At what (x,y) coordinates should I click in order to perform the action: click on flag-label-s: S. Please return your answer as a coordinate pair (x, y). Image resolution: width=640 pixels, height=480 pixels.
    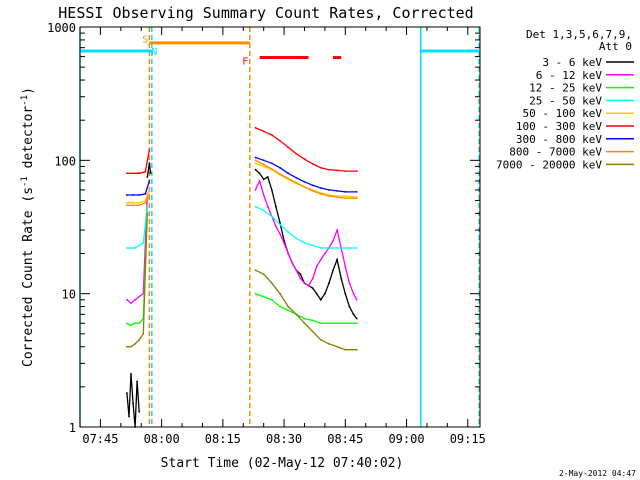
    Looking at the image, I should click on (145, 39).